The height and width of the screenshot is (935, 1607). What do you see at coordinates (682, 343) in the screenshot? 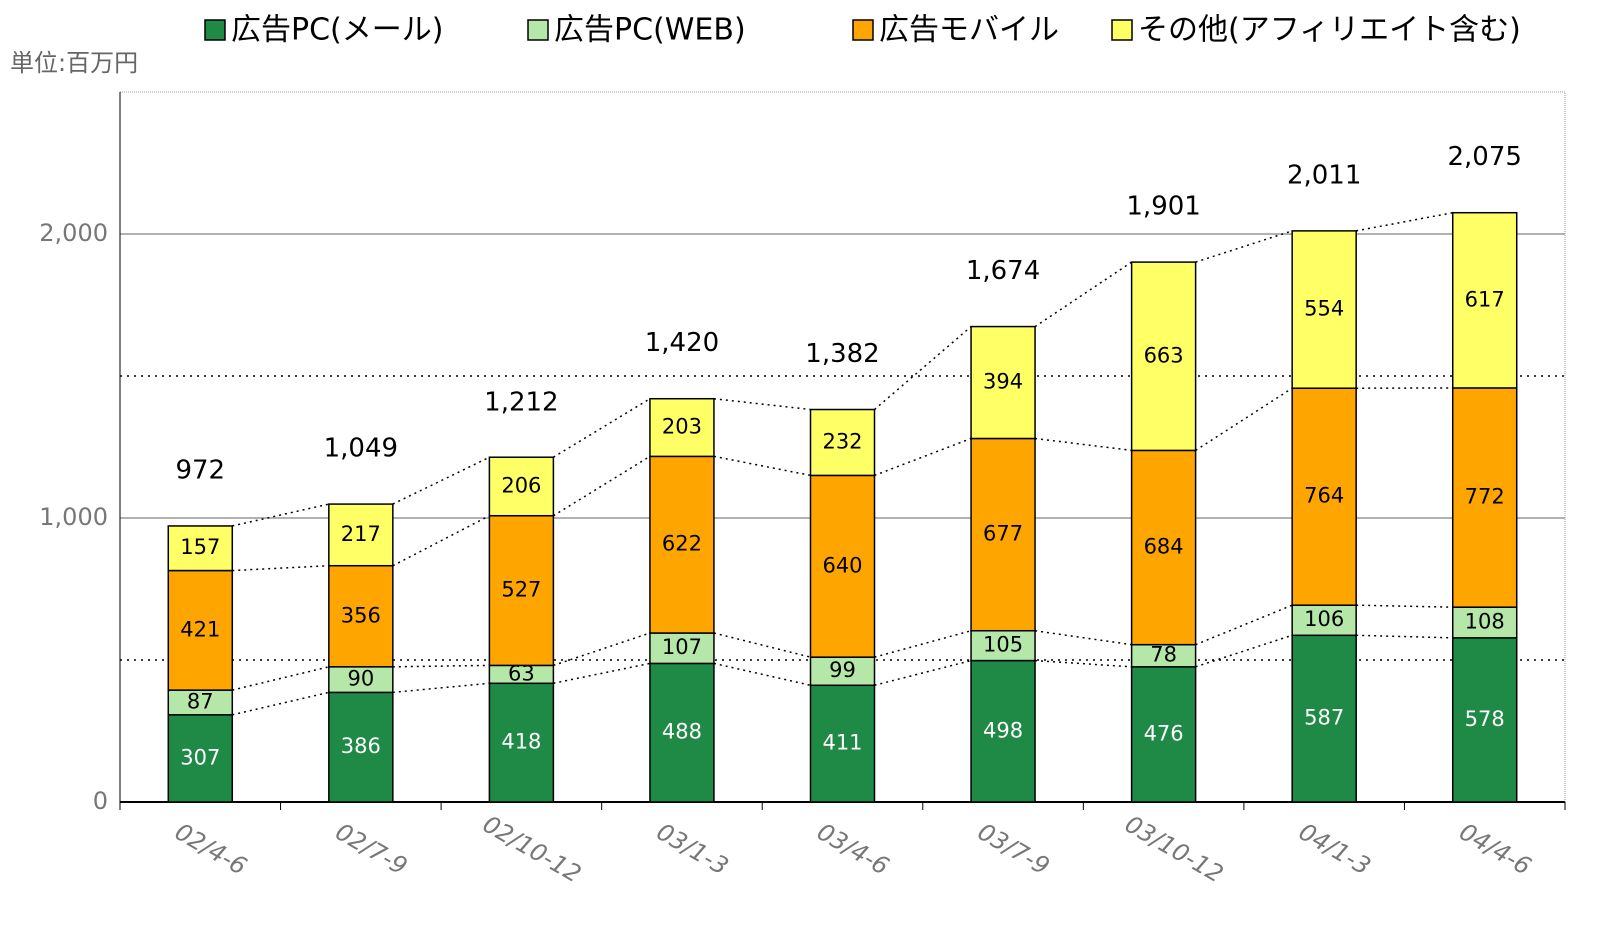
I see `total-label: 1,420` at bounding box center [682, 343].